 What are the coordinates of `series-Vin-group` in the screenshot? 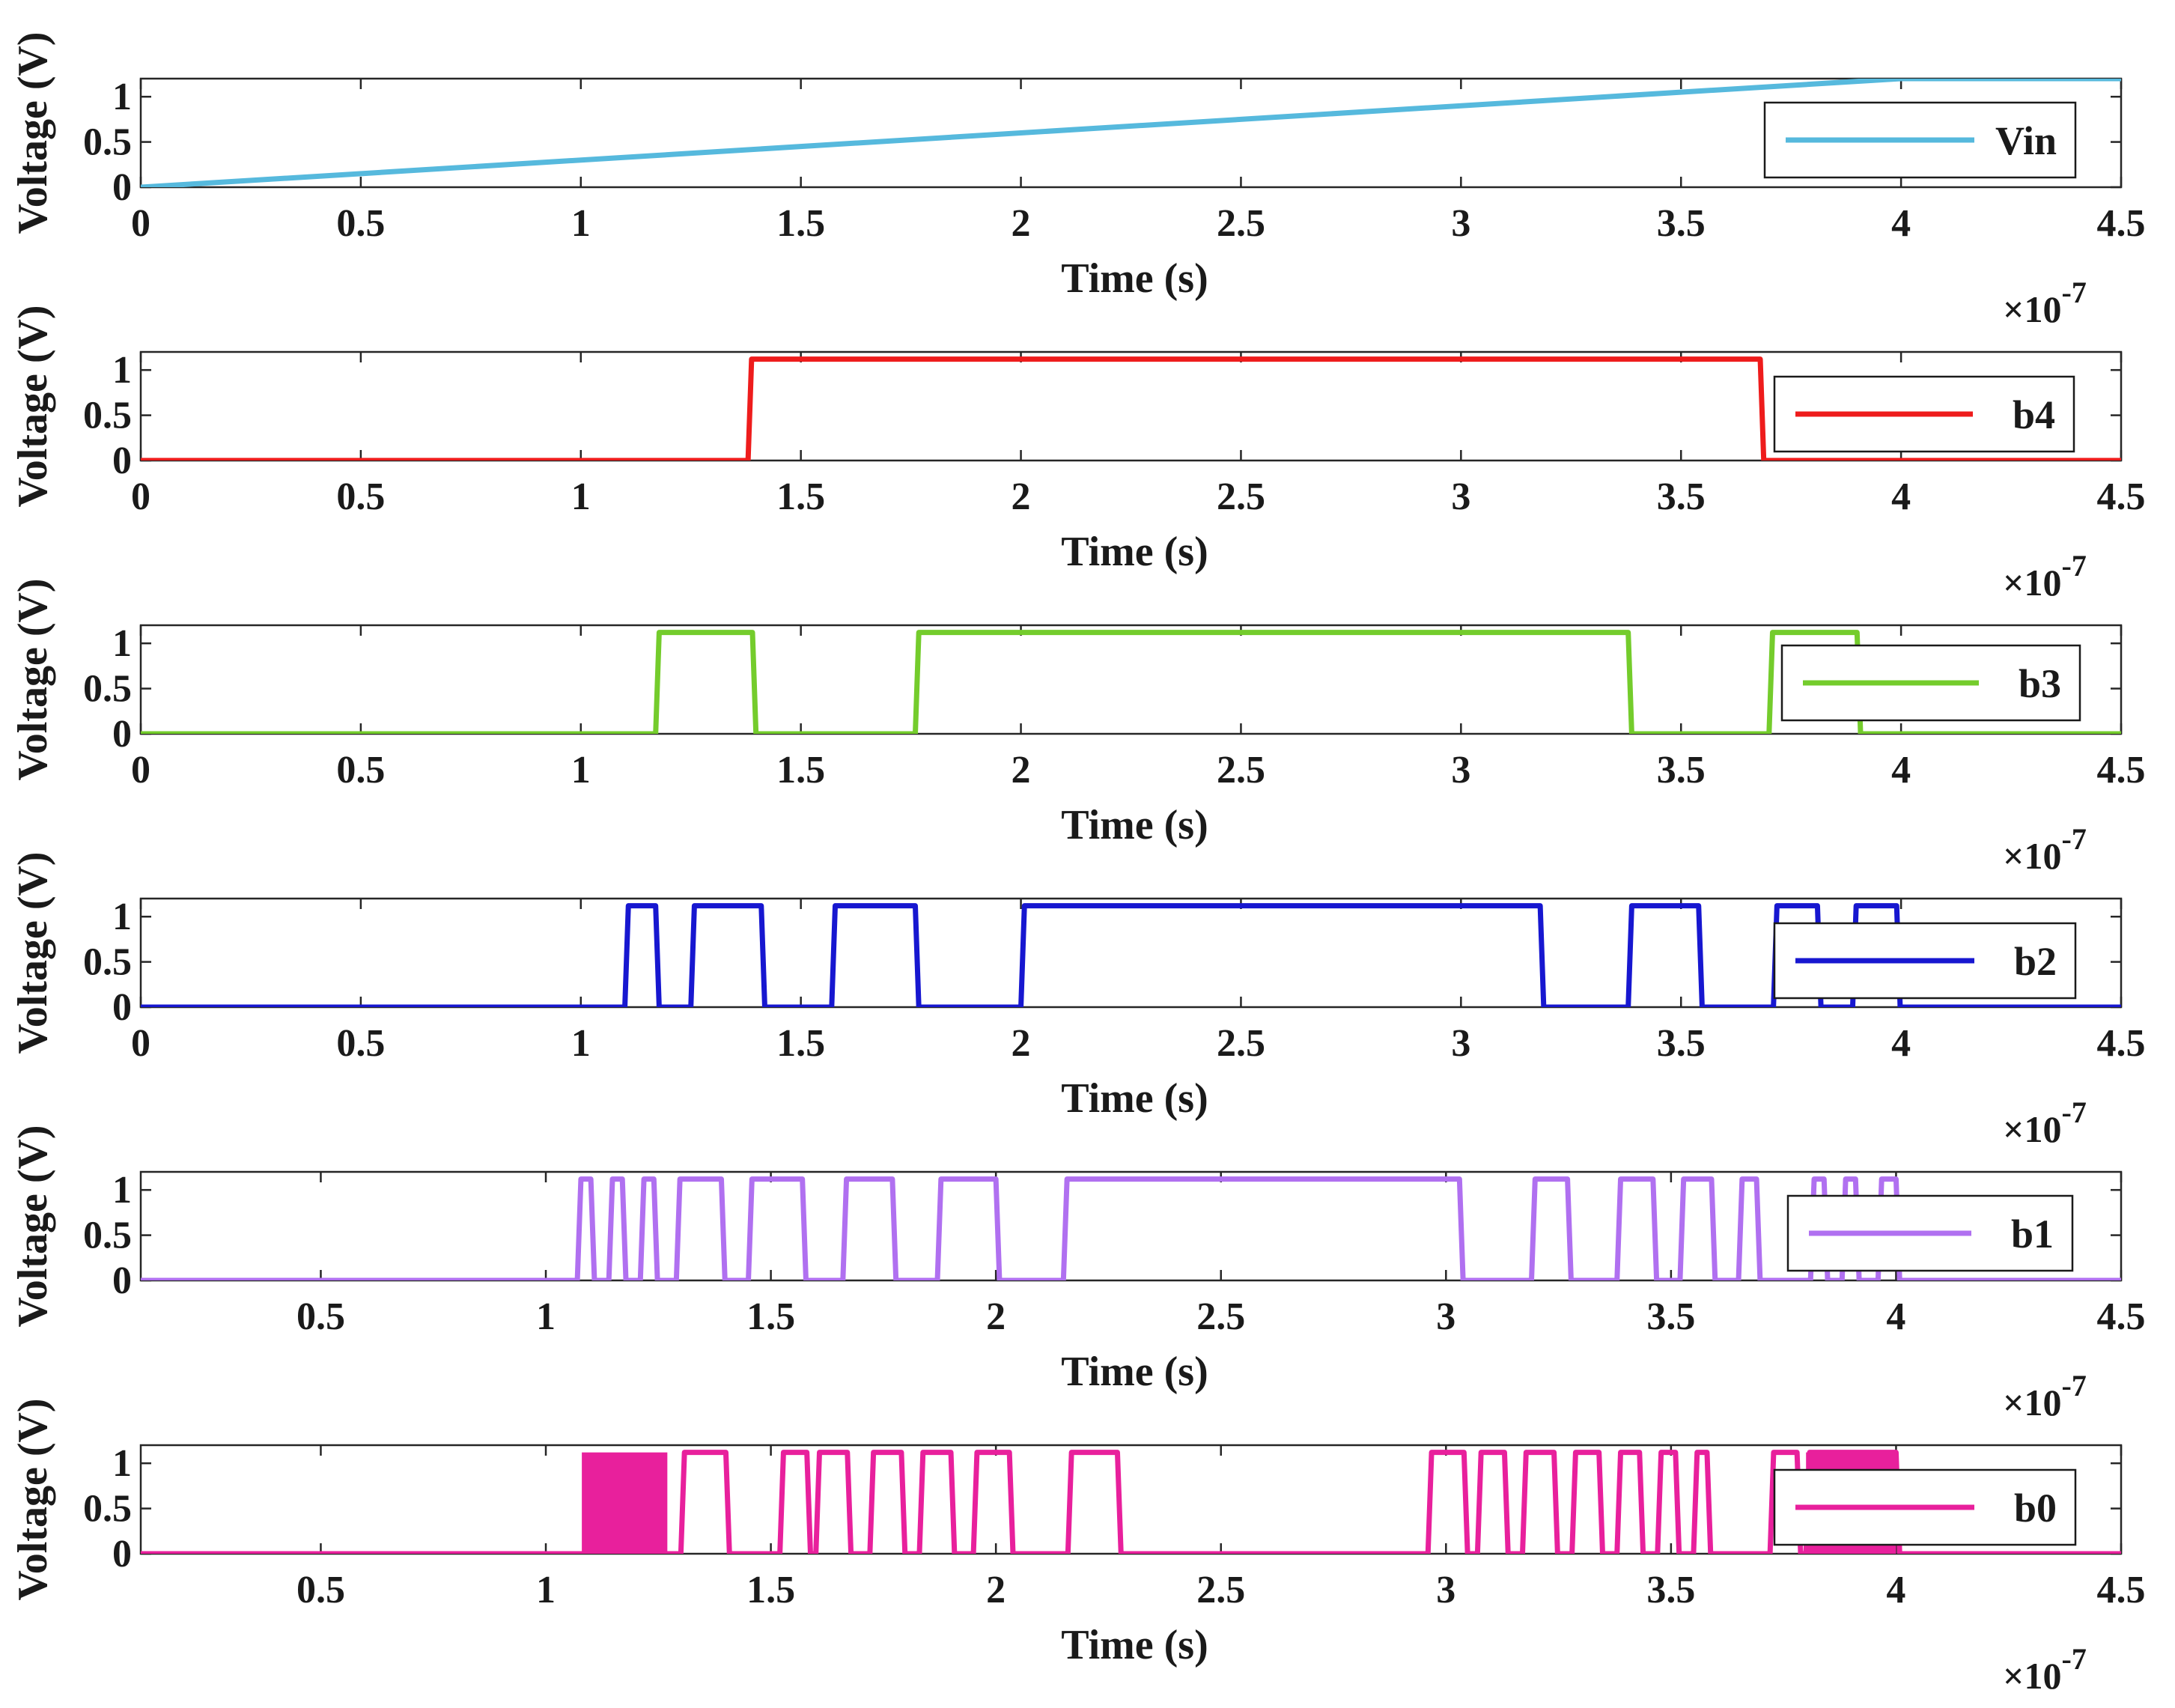 It's located at (1131, 133).